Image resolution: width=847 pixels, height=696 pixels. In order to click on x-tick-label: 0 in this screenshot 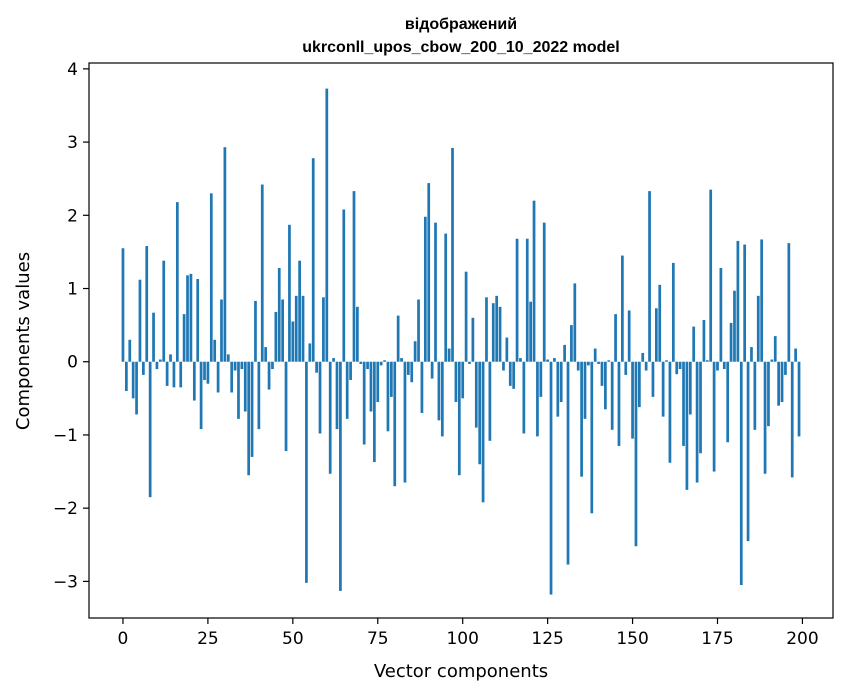, I will do `click(123, 639)`.